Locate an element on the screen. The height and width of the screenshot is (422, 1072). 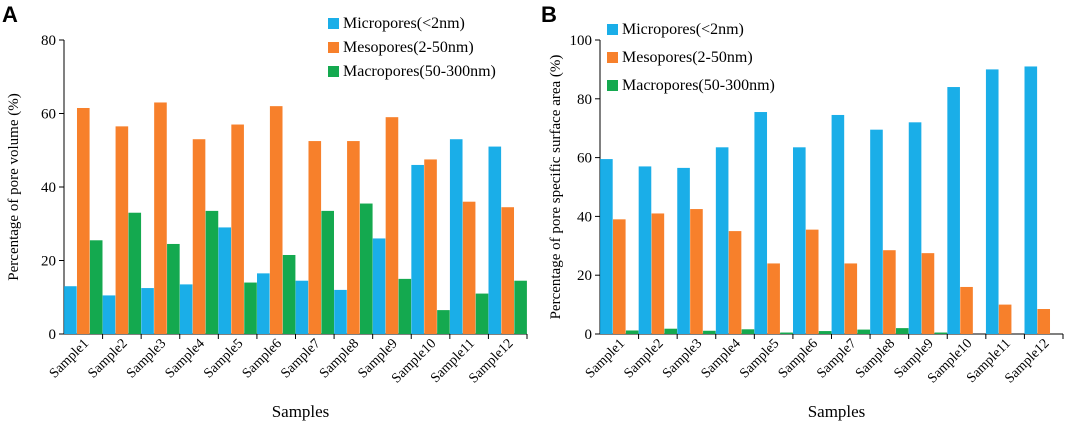
bar-macropores-sample10 is located at coordinates (443, 322).